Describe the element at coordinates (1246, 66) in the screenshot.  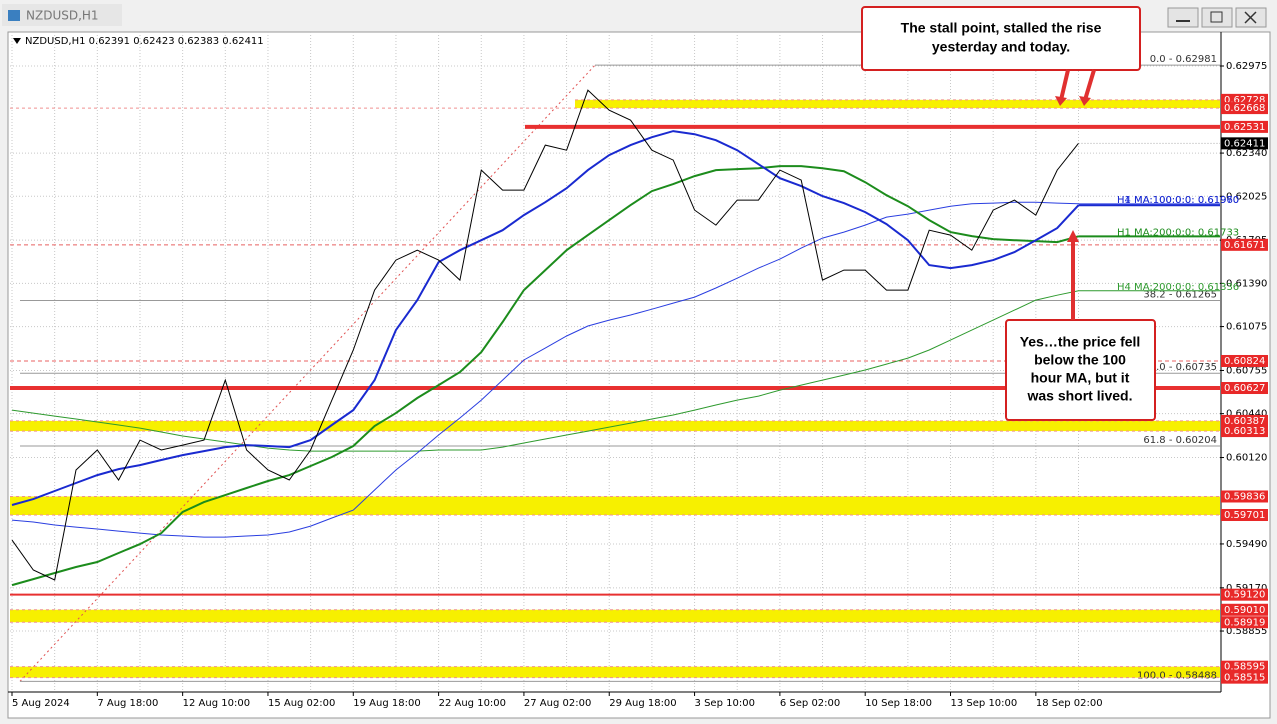
I see `y-tick-label: 0.62975` at that location.